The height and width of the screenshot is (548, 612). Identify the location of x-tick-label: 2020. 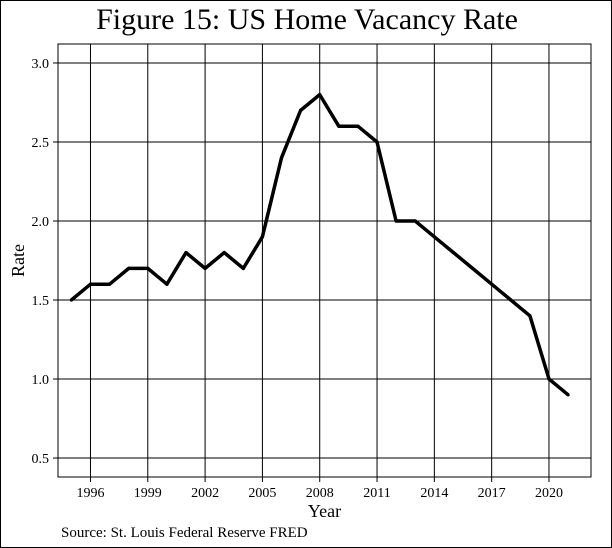
(549, 493).